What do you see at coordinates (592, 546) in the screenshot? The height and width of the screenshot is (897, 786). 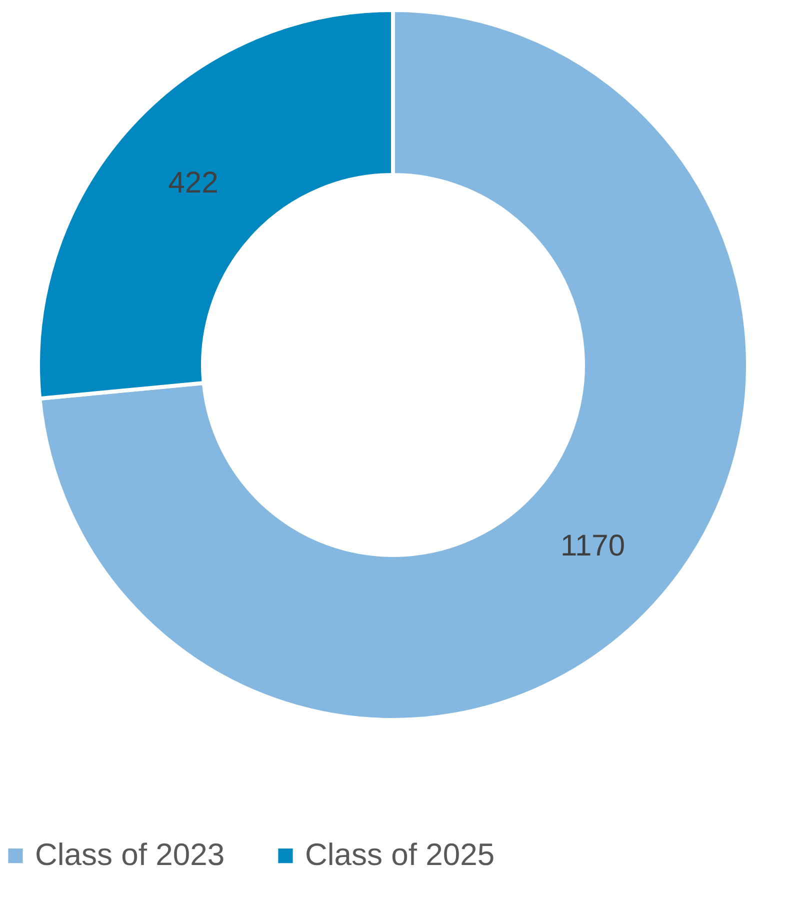 I see `data-label: 1170` at bounding box center [592, 546].